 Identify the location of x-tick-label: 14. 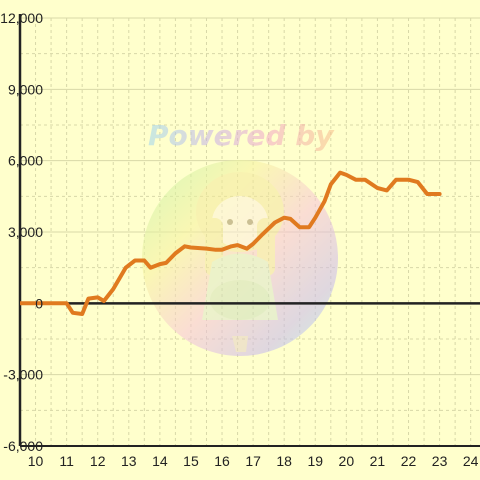
(160, 461).